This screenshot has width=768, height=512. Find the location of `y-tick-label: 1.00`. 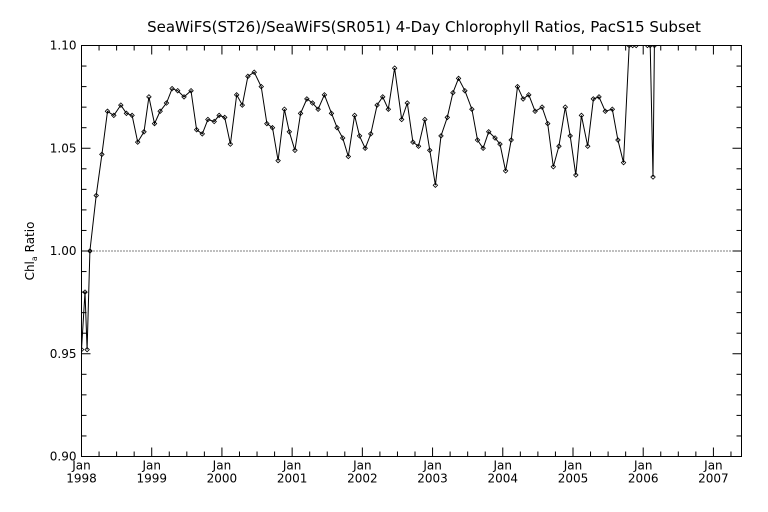

y-tick-label: 1.00 is located at coordinates (63, 251).